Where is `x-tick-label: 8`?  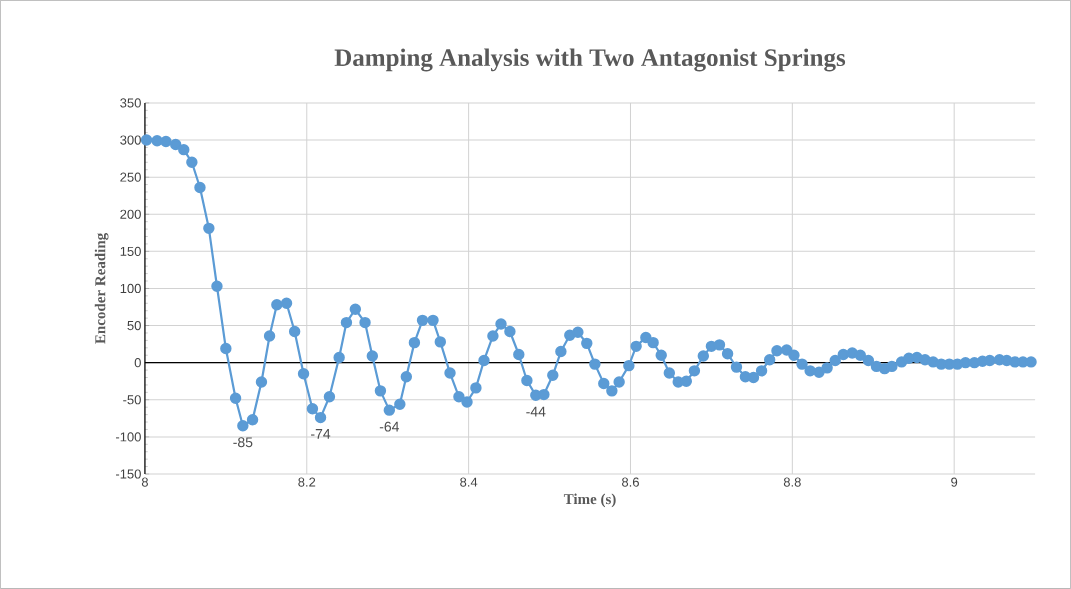 x-tick-label: 8 is located at coordinates (144, 482).